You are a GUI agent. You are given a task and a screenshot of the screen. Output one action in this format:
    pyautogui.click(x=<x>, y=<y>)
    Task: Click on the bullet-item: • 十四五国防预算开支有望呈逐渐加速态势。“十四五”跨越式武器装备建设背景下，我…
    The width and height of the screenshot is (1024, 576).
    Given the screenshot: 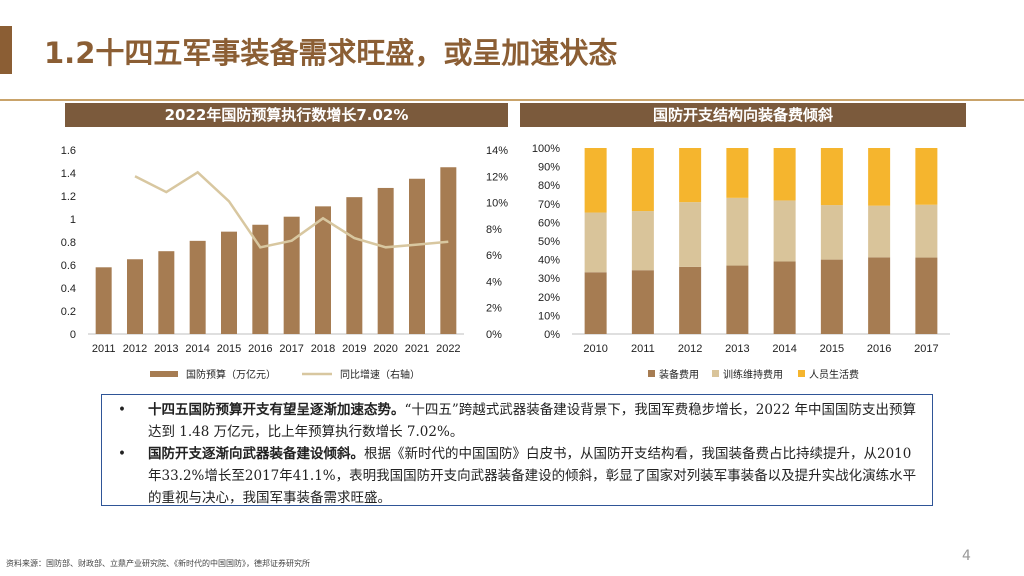 What is the action you would take?
    pyautogui.click(x=516, y=421)
    